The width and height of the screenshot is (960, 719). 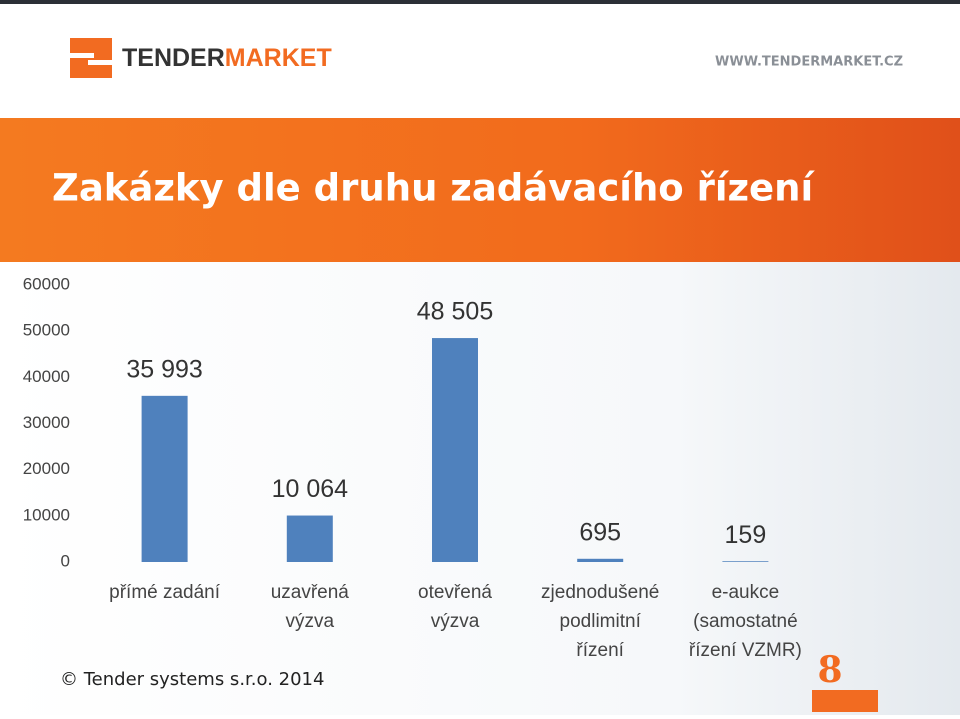 What do you see at coordinates (46, 468) in the screenshot?
I see `y-tick-label: 20000` at bounding box center [46, 468].